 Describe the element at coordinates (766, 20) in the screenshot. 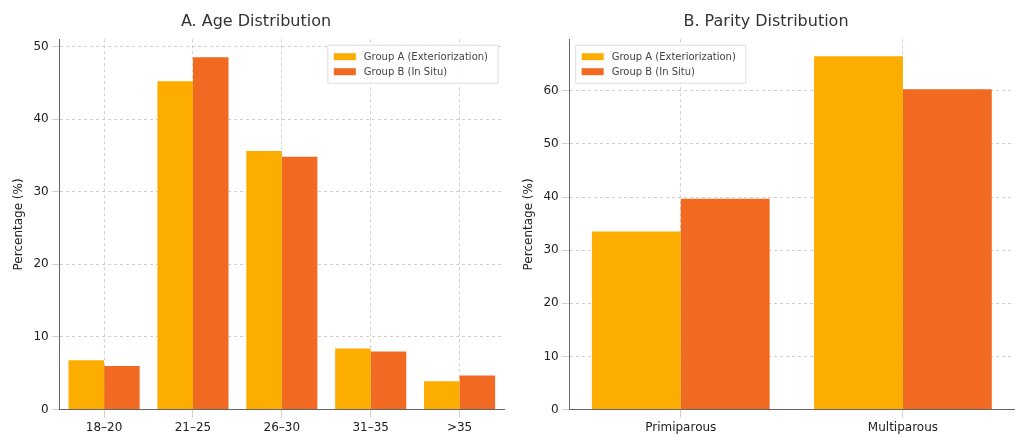

I see `chart-title: B. Parity Distribution` at that location.